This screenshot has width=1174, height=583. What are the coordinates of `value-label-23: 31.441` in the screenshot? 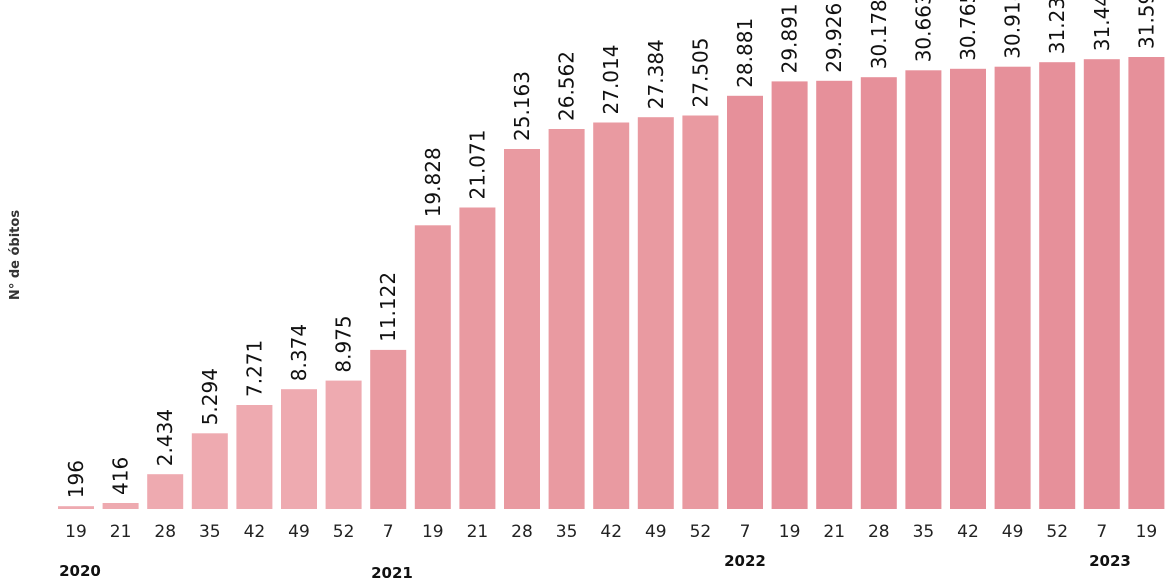 It's located at (1102, 25).